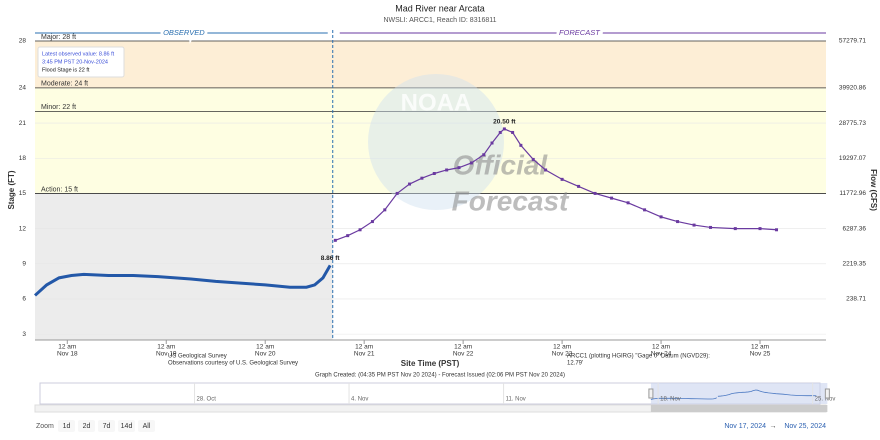  I want to click on threshold-label: Moderate: 24 ft, so click(64, 84).